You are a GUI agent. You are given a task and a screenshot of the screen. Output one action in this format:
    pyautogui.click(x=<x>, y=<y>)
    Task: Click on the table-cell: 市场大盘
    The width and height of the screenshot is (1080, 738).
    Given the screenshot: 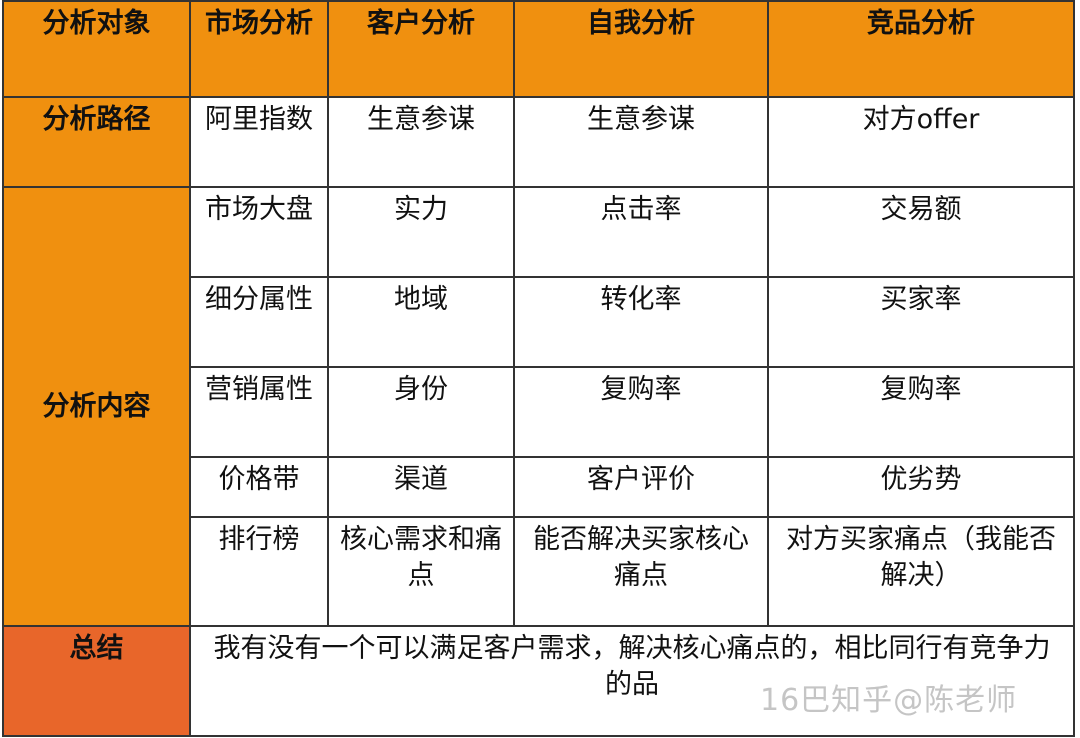 What is the action you would take?
    pyautogui.click(x=260, y=233)
    